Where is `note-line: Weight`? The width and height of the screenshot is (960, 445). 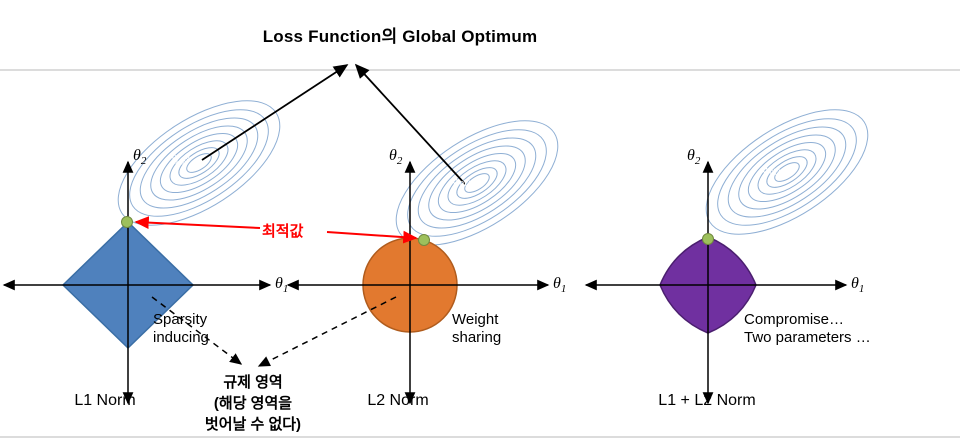 note-line: Weight is located at coordinates (475, 319).